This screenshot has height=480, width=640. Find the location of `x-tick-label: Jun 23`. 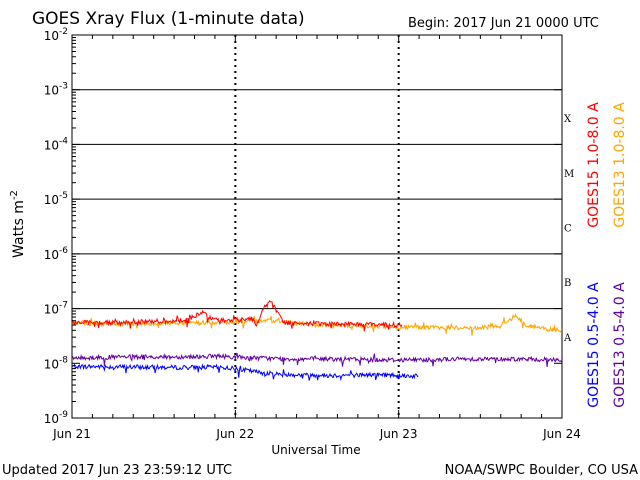

x-tick-label: Jun 23 is located at coordinates (398, 434).